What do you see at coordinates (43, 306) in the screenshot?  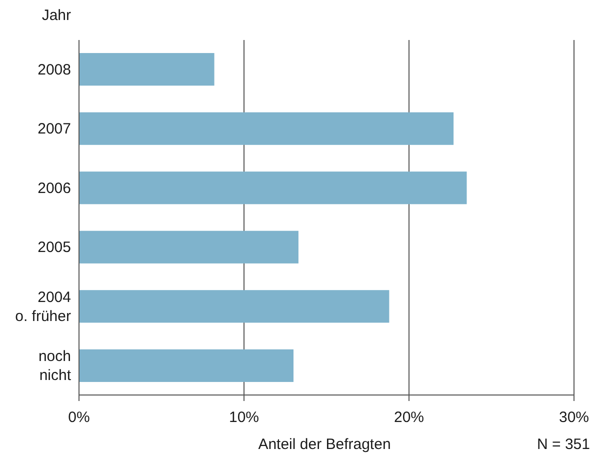 I see `y-tick-label: 2004 o. früher` at bounding box center [43, 306].